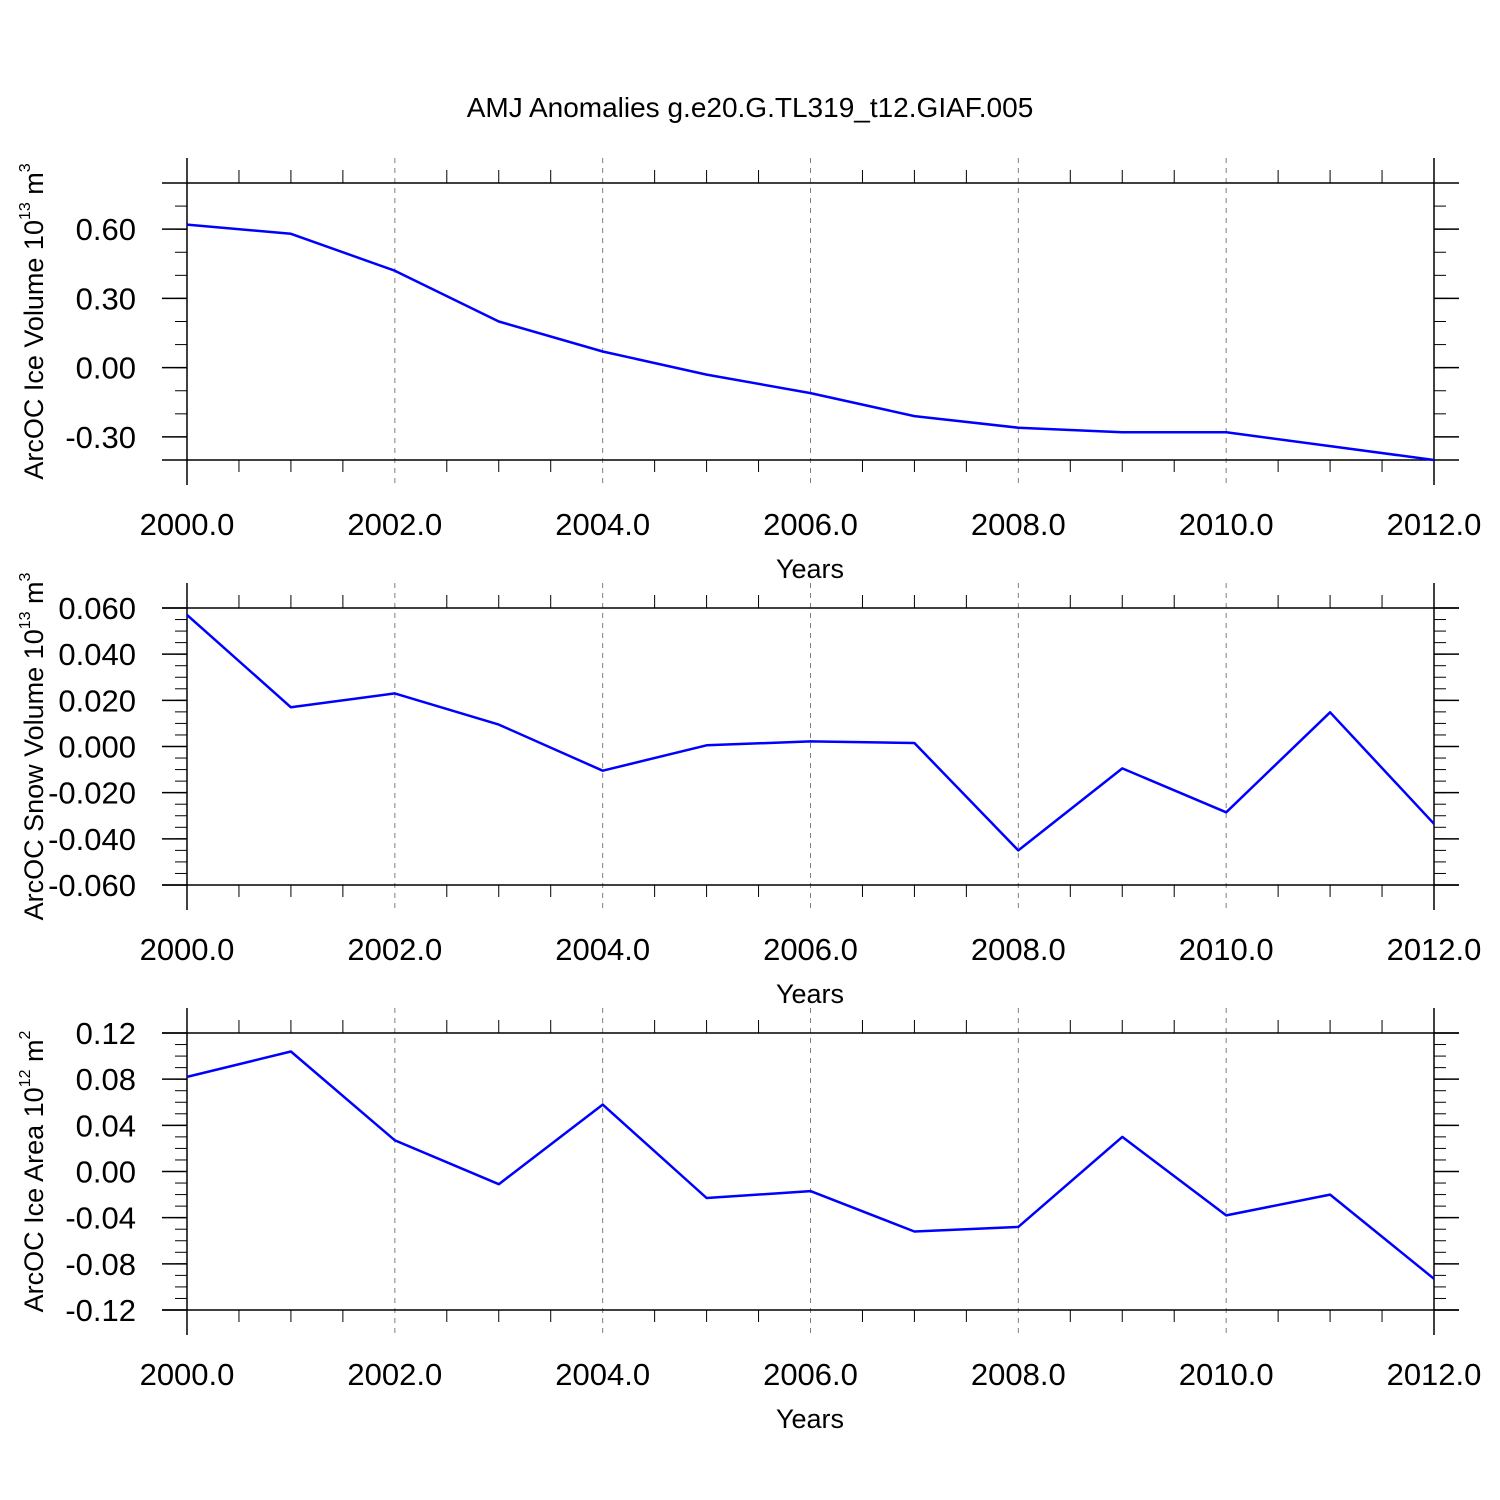 The image size is (1500, 1500). What do you see at coordinates (97, 747) in the screenshot?
I see `y-tick-label: 0.000` at bounding box center [97, 747].